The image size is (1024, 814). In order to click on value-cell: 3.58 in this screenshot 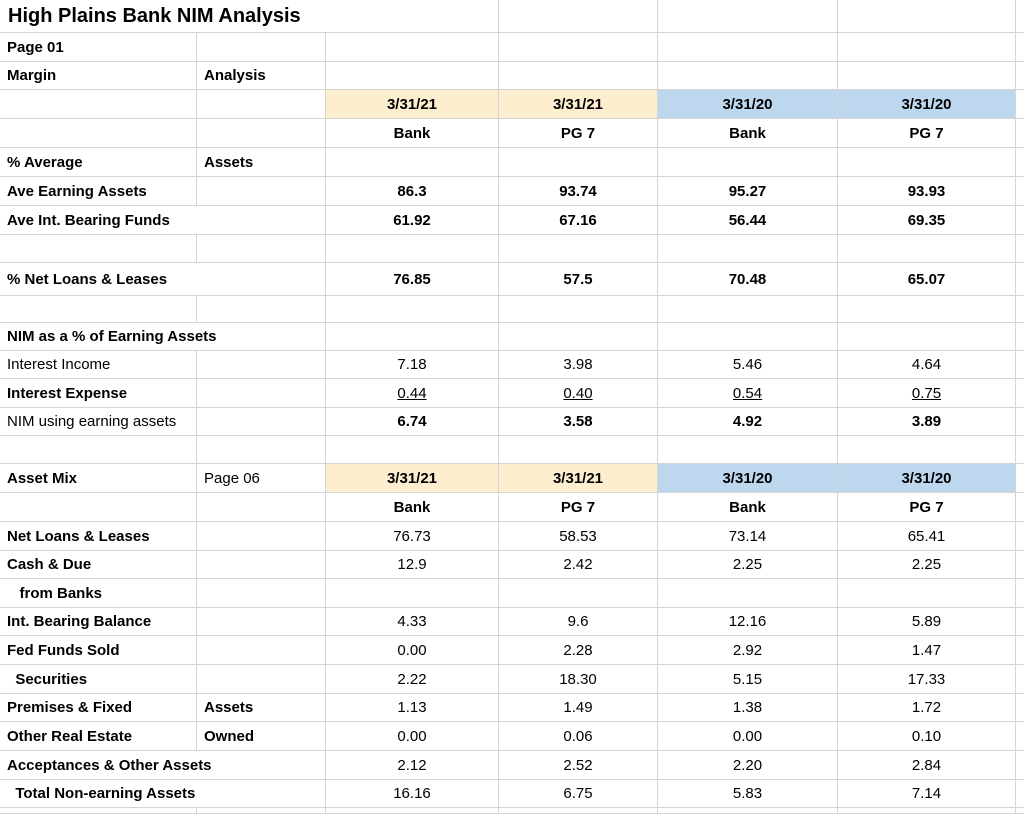, I will do `click(578, 421)`.